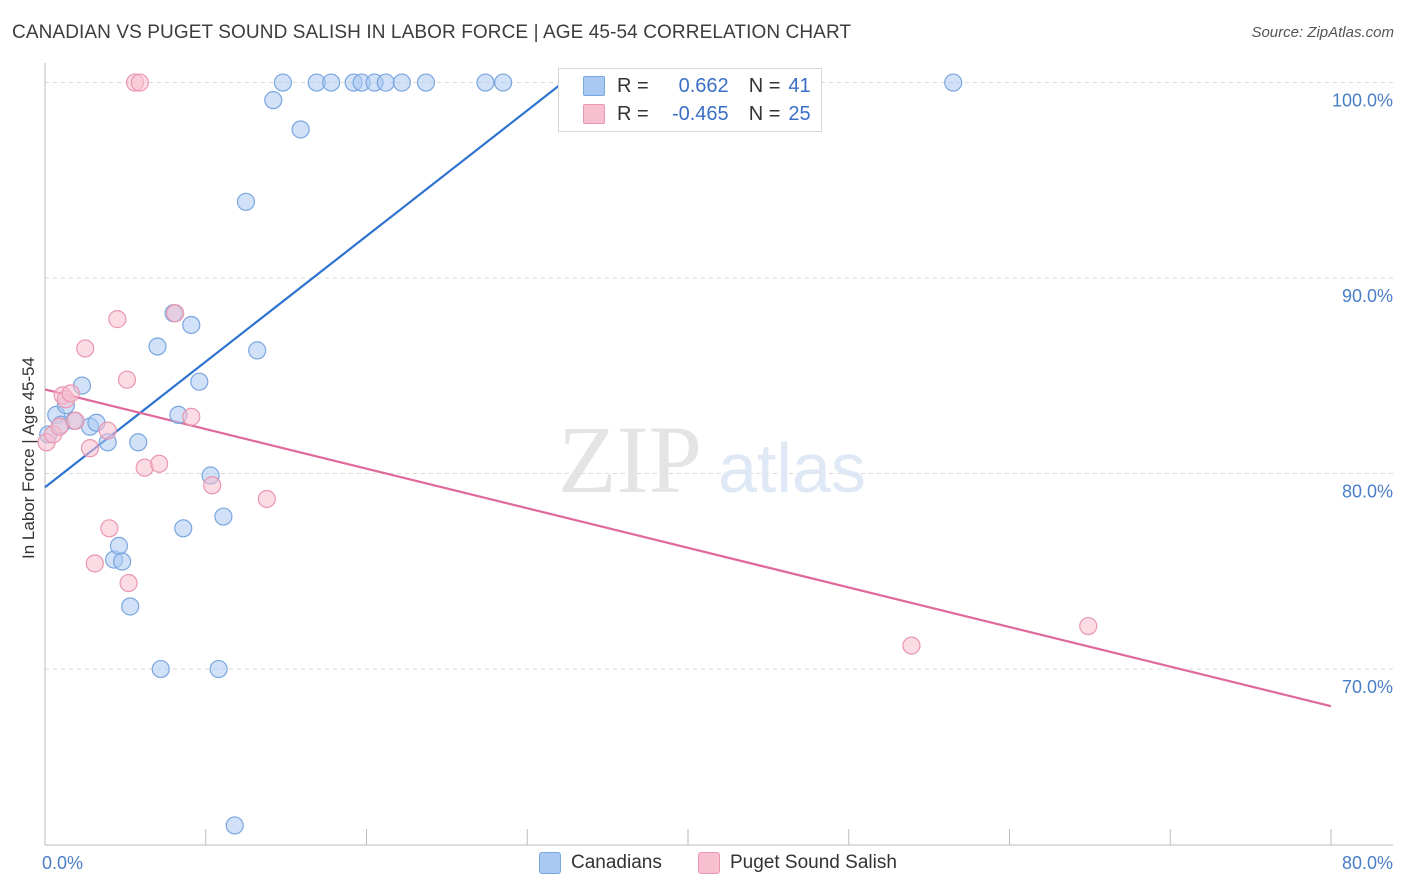  Describe the element at coordinates (28, 458) in the screenshot. I see `y-axis-label: In Labor Force | Age 45-54` at that location.